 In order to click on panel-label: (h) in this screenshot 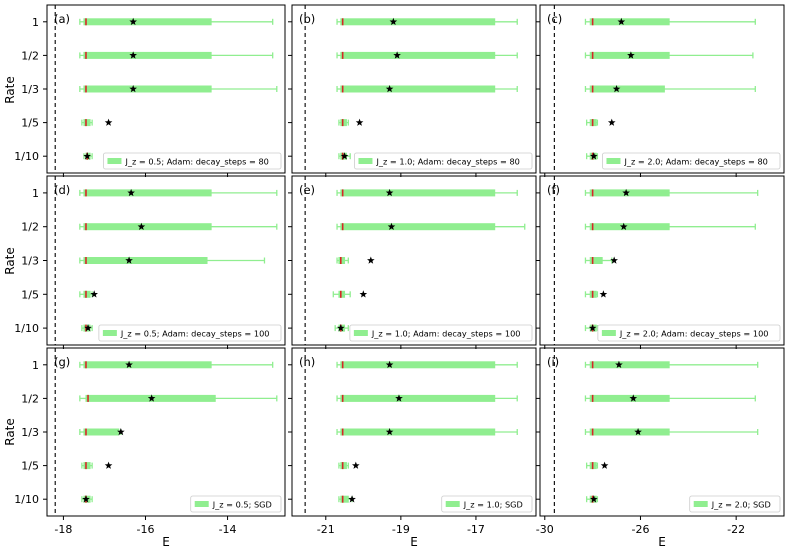, I will do `click(307, 362)`.